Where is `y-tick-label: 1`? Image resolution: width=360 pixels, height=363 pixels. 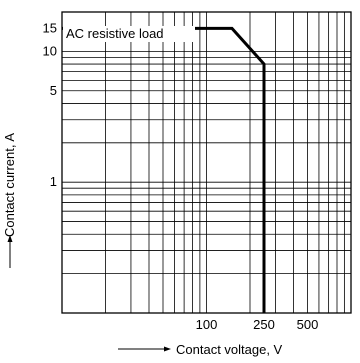
y-tick-label: 1 is located at coordinates (53, 181).